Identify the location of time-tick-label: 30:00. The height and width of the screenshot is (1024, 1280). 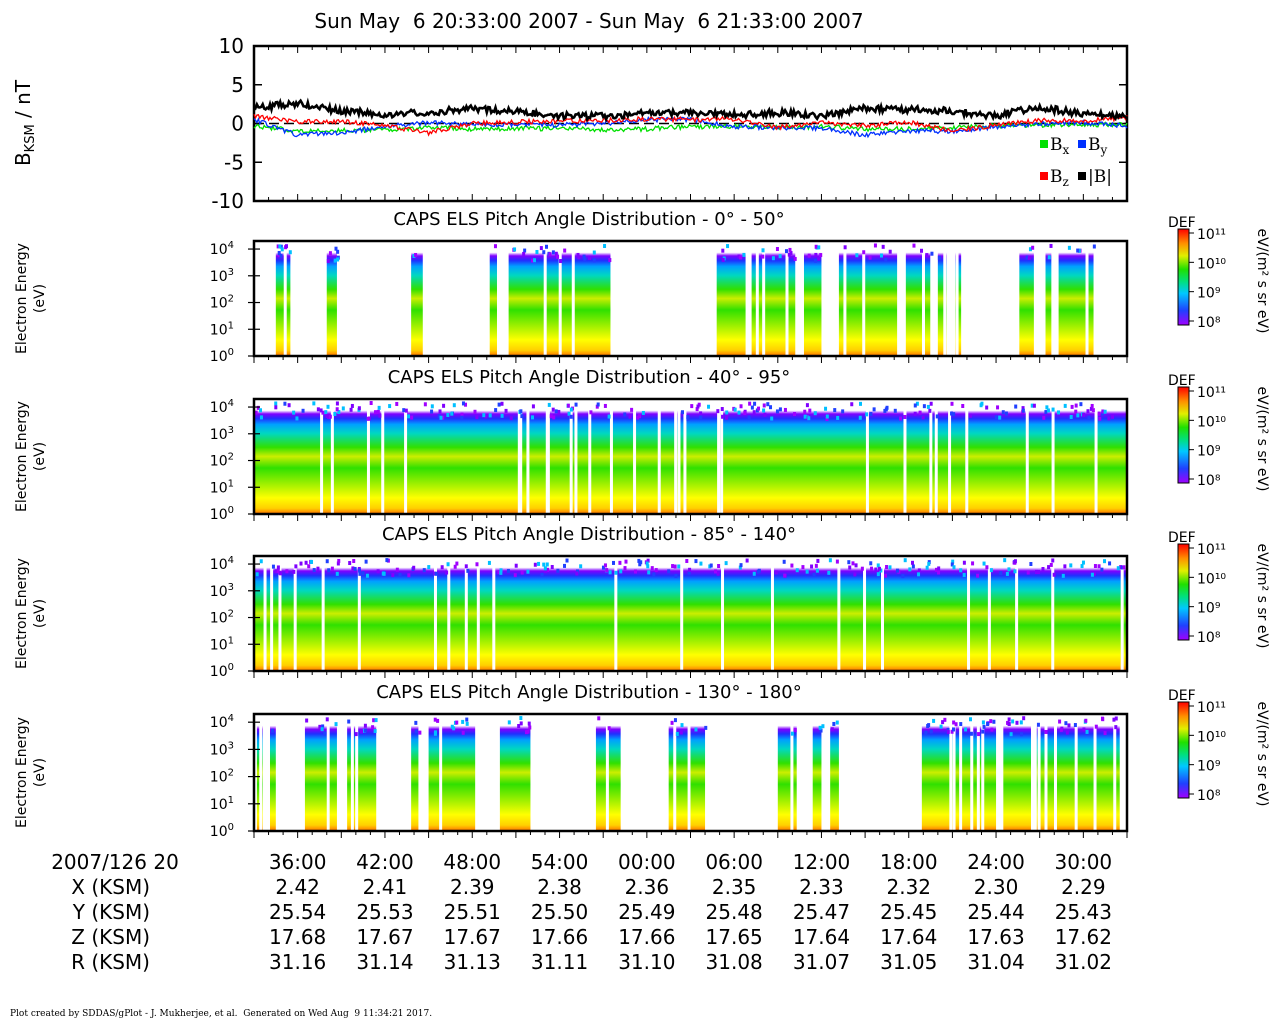
(1084, 862).